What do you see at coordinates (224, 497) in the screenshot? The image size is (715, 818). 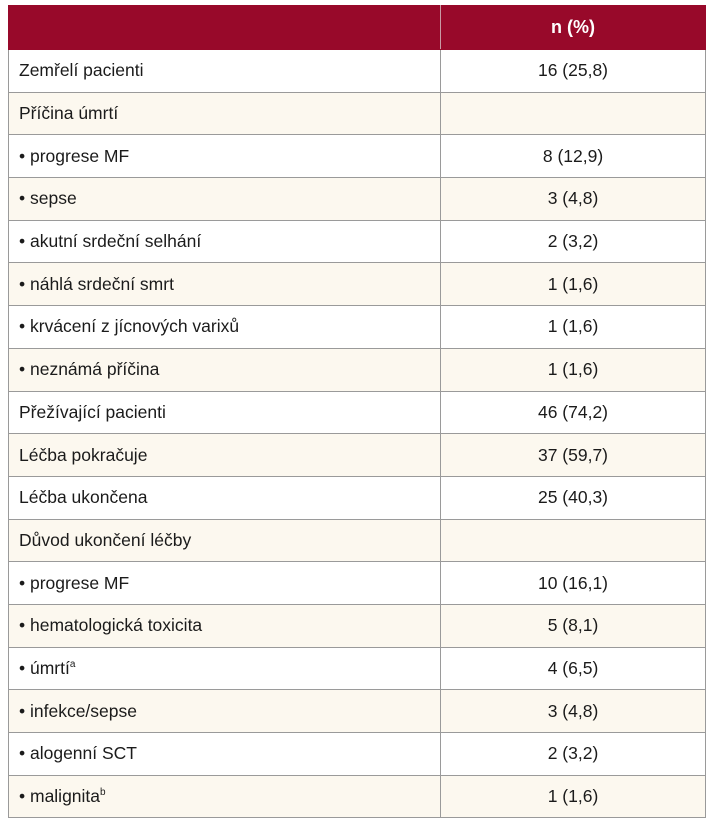 I see `row-label: Léčba ukončena` at bounding box center [224, 497].